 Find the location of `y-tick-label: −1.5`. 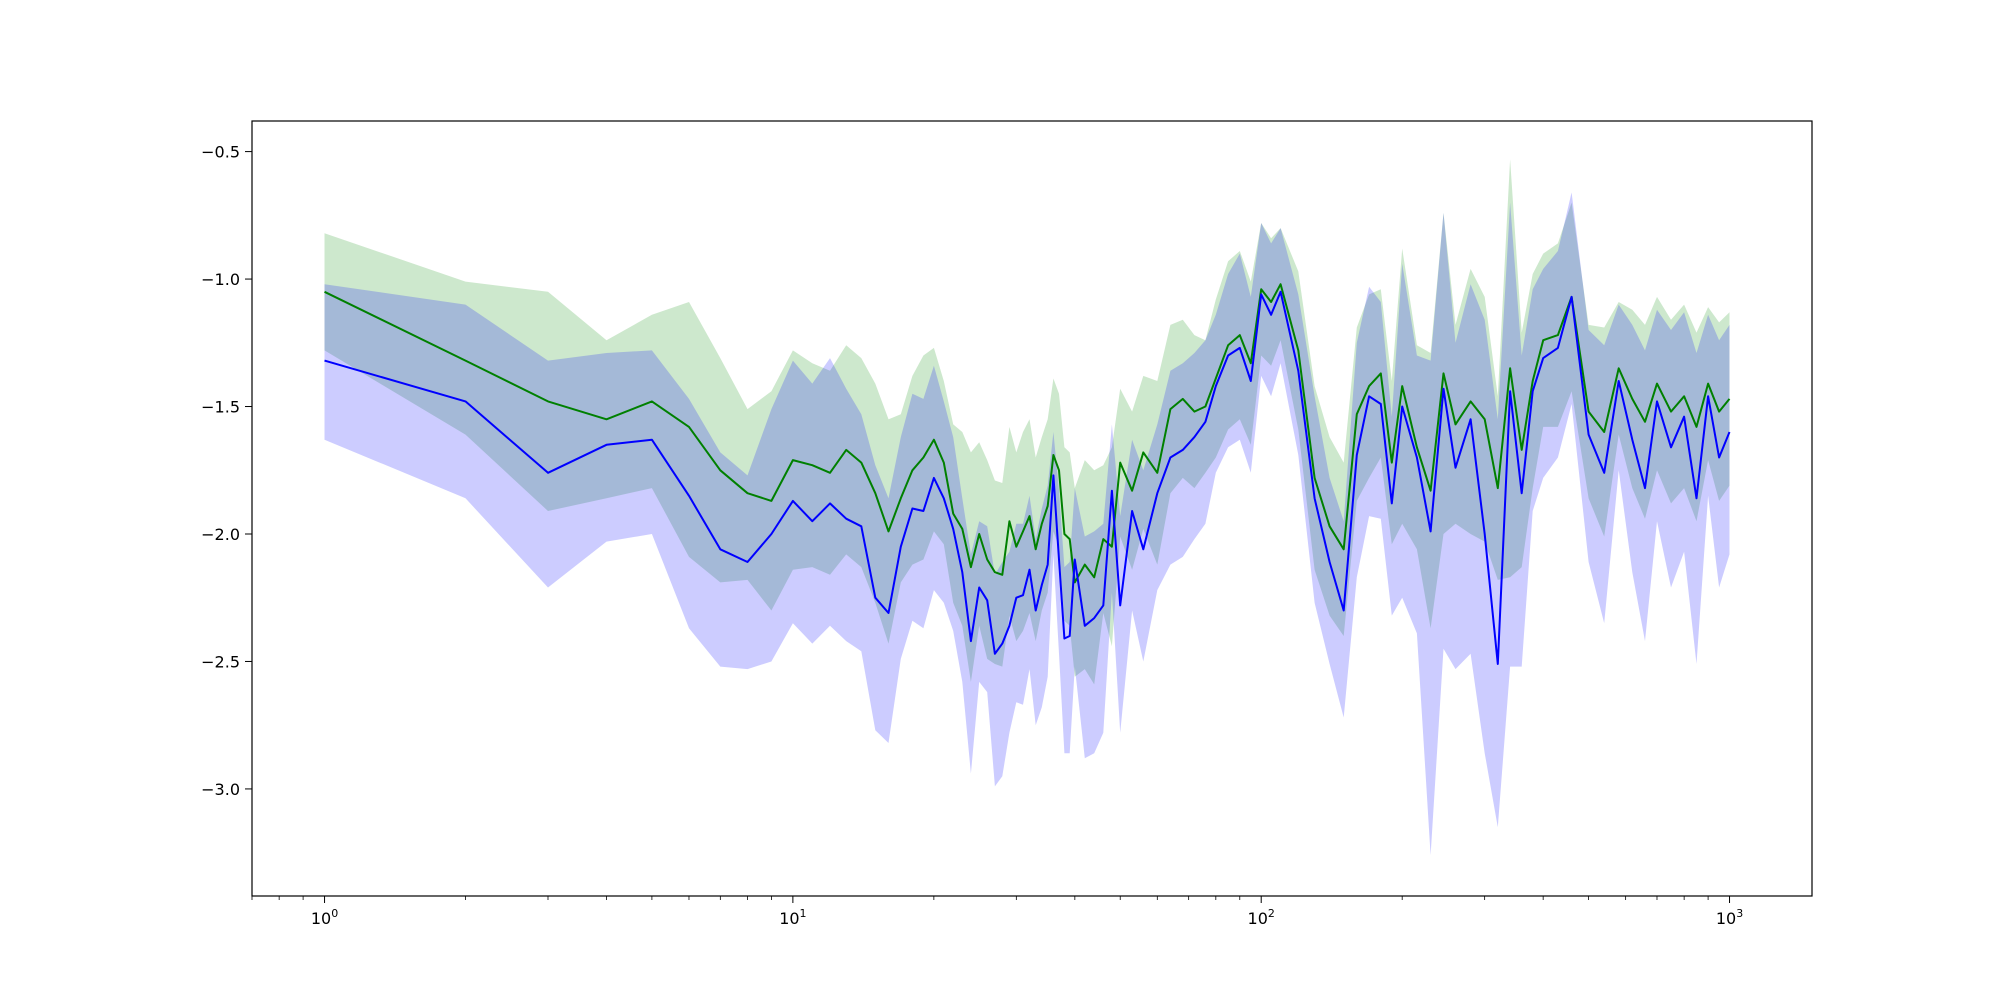

y-tick-label: −1.5 is located at coordinates (220, 407).